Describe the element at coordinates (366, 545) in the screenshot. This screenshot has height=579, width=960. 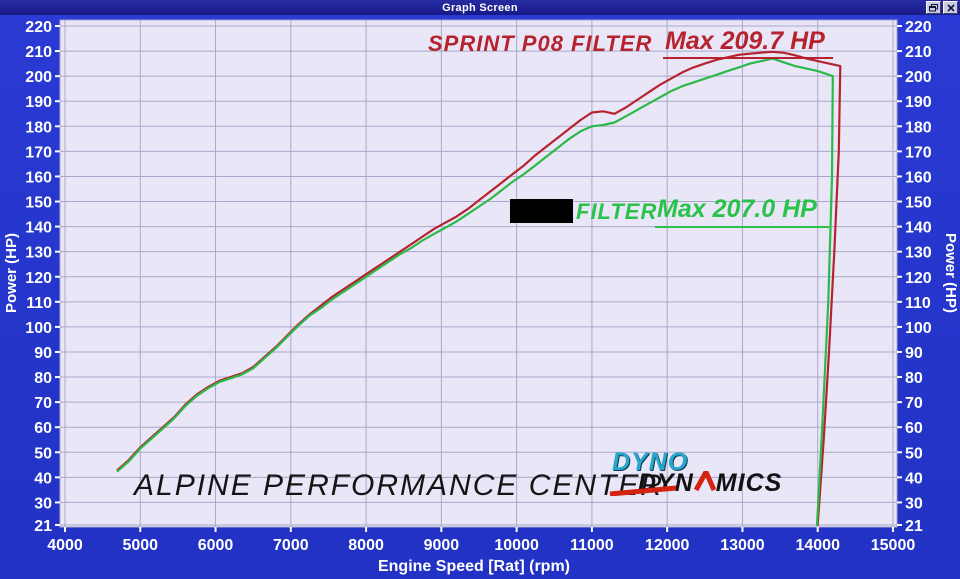
I see `x-tick-label: 8000` at that location.